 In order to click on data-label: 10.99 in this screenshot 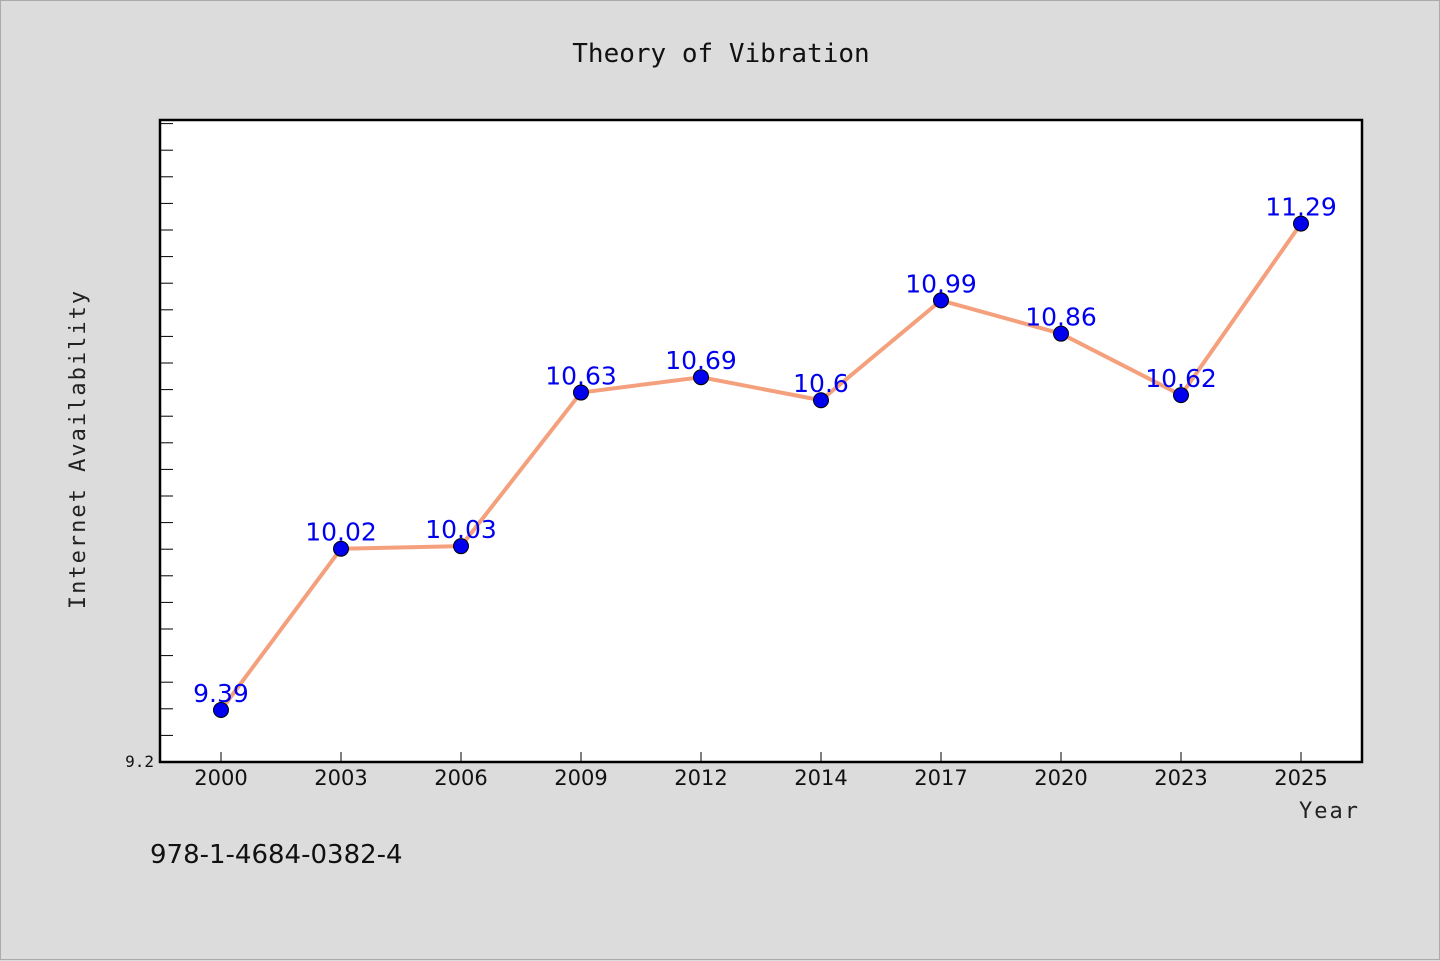, I will do `click(941, 283)`.